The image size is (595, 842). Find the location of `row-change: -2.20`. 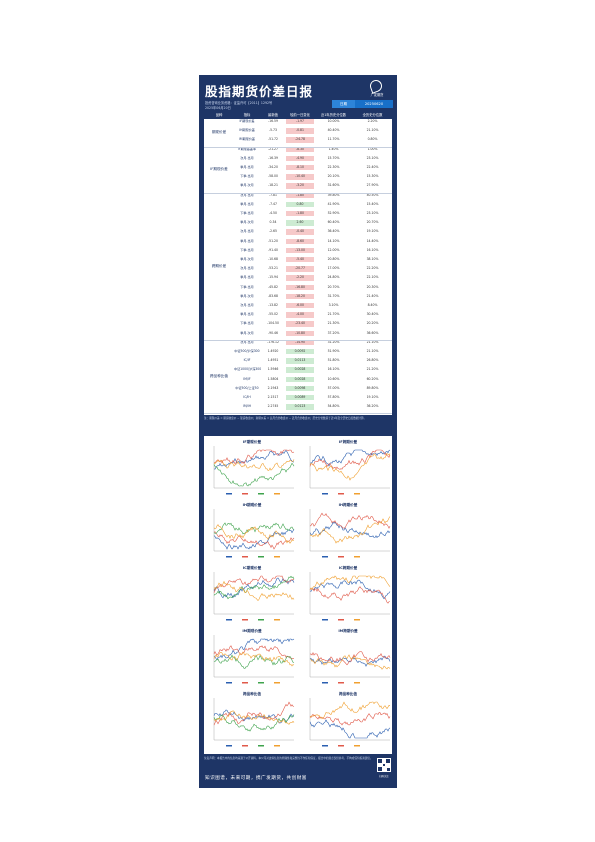

row-change: -2.20 is located at coordinates (300, 278).